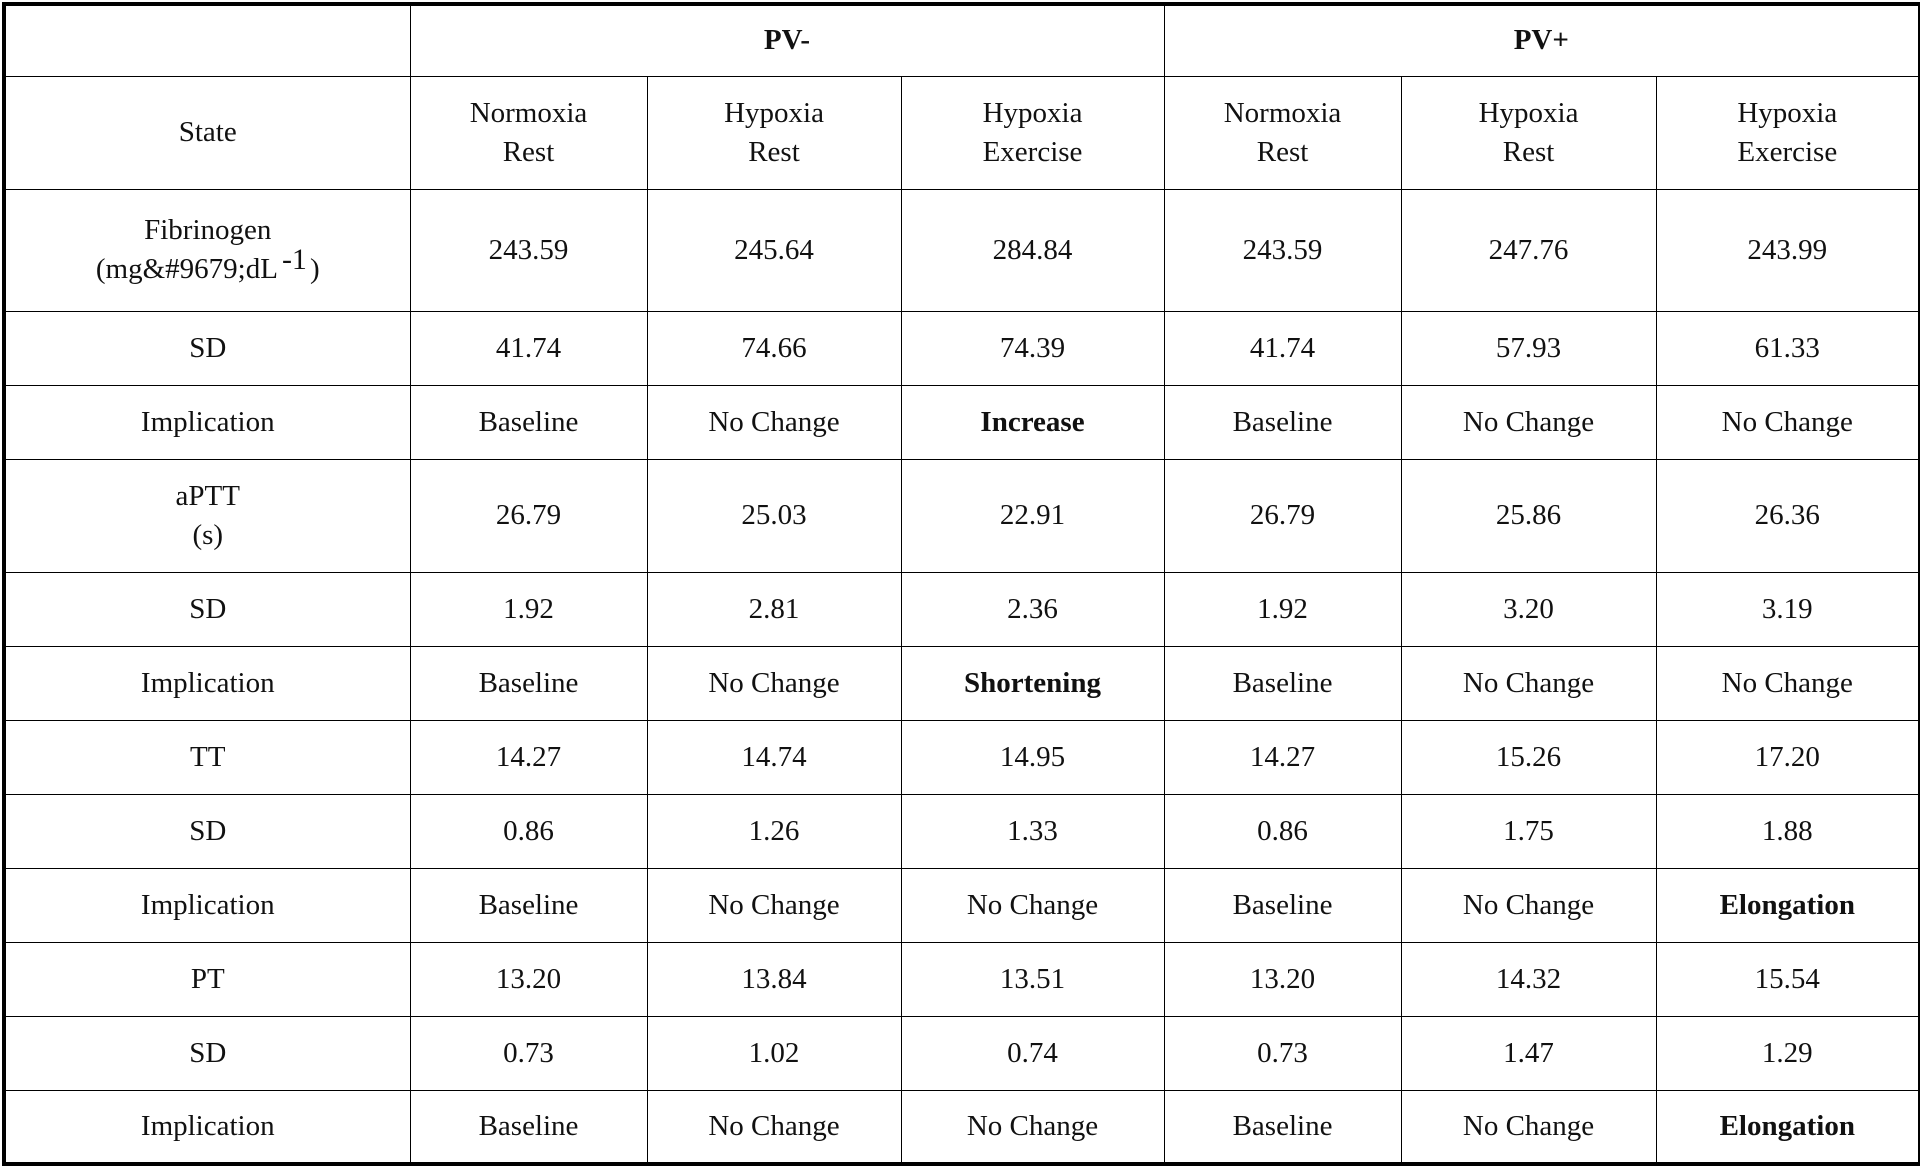  What do you see at coordinates (1787, 515) in the screenshot?
I see `table-cell: 26.36` at bounding box center [1787, 515].